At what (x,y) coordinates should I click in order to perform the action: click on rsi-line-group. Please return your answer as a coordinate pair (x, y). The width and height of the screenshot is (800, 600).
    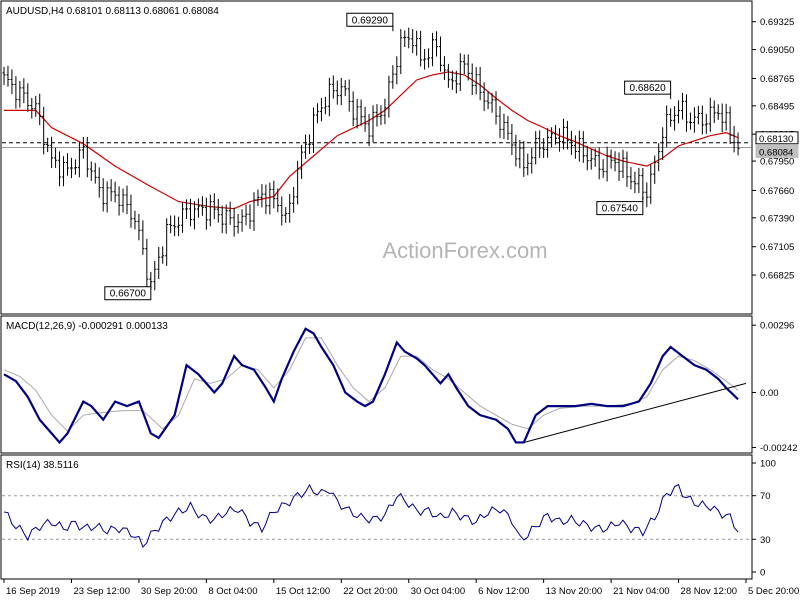
    Looking at the image, I should click on (376, 515).